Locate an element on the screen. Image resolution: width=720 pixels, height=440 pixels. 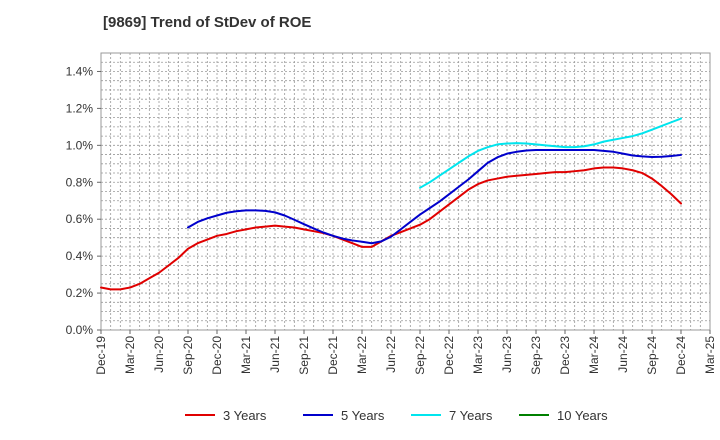
x-tick-label: Jun-23 is located at coordinates (507, 354).